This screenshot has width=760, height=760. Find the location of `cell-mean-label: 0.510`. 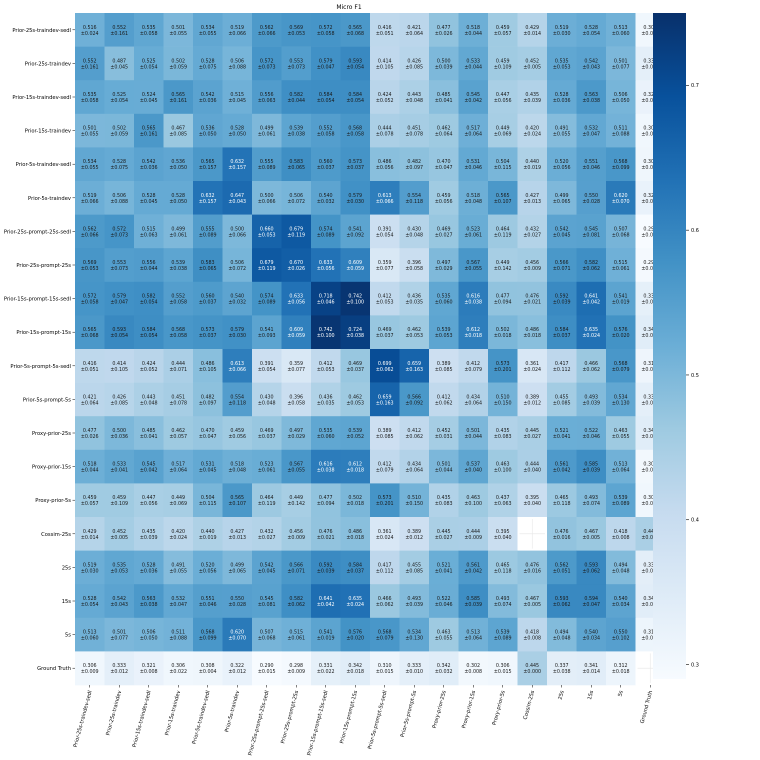

cell-mean-label: 0.510 is located at coordinates (503, 397).